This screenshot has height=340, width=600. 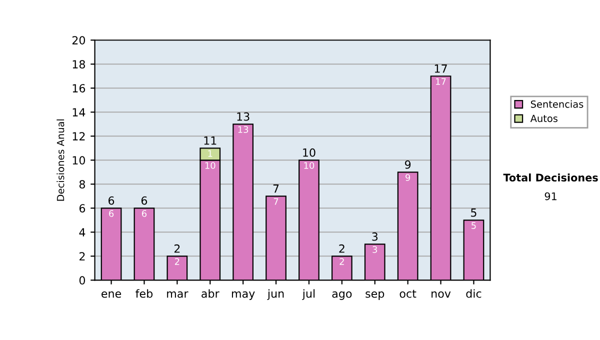 What do you see at coordinates (243, 116) in the screenshot?
I see `total-label: 13` at bounding box center [243, 116].